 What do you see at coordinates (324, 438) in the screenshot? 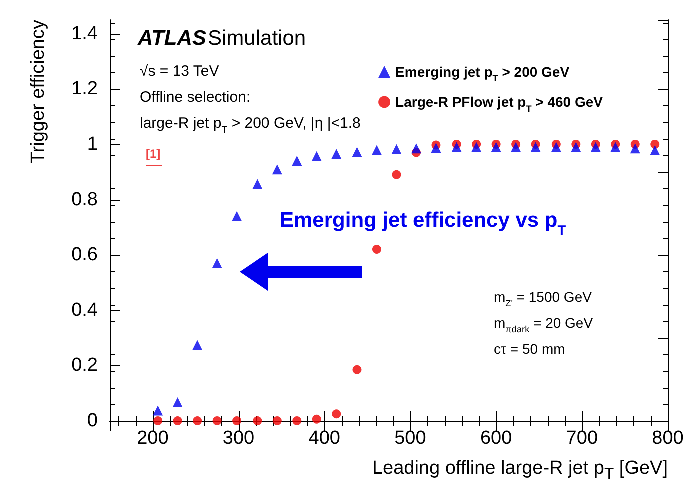
I see `x-tick-label: 400` at bounding box center [324, 438].